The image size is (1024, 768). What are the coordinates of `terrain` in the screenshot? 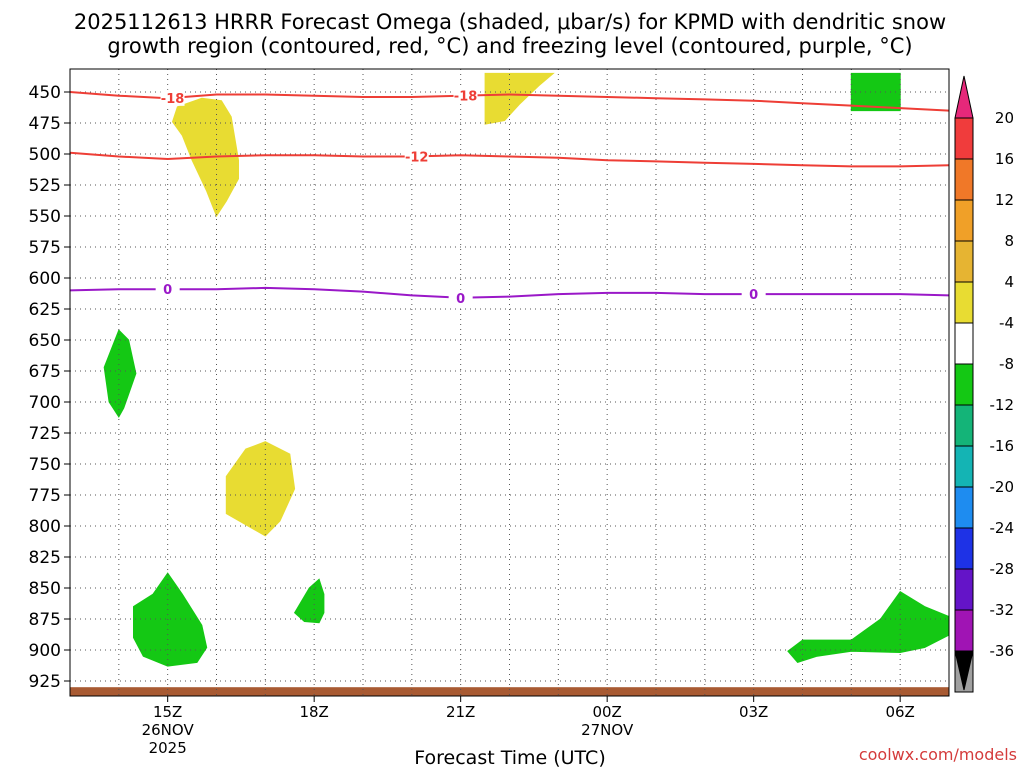 It's located at (509, 691).